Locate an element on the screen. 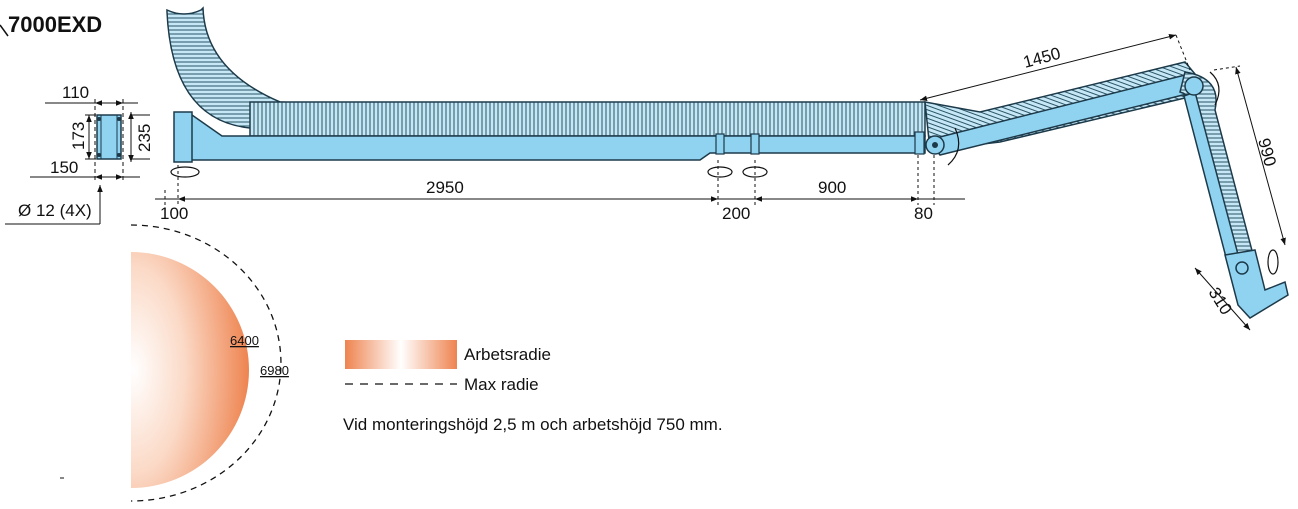 The image size is (1298, 509). arm-mount-head is located at coordinates (183, 137).